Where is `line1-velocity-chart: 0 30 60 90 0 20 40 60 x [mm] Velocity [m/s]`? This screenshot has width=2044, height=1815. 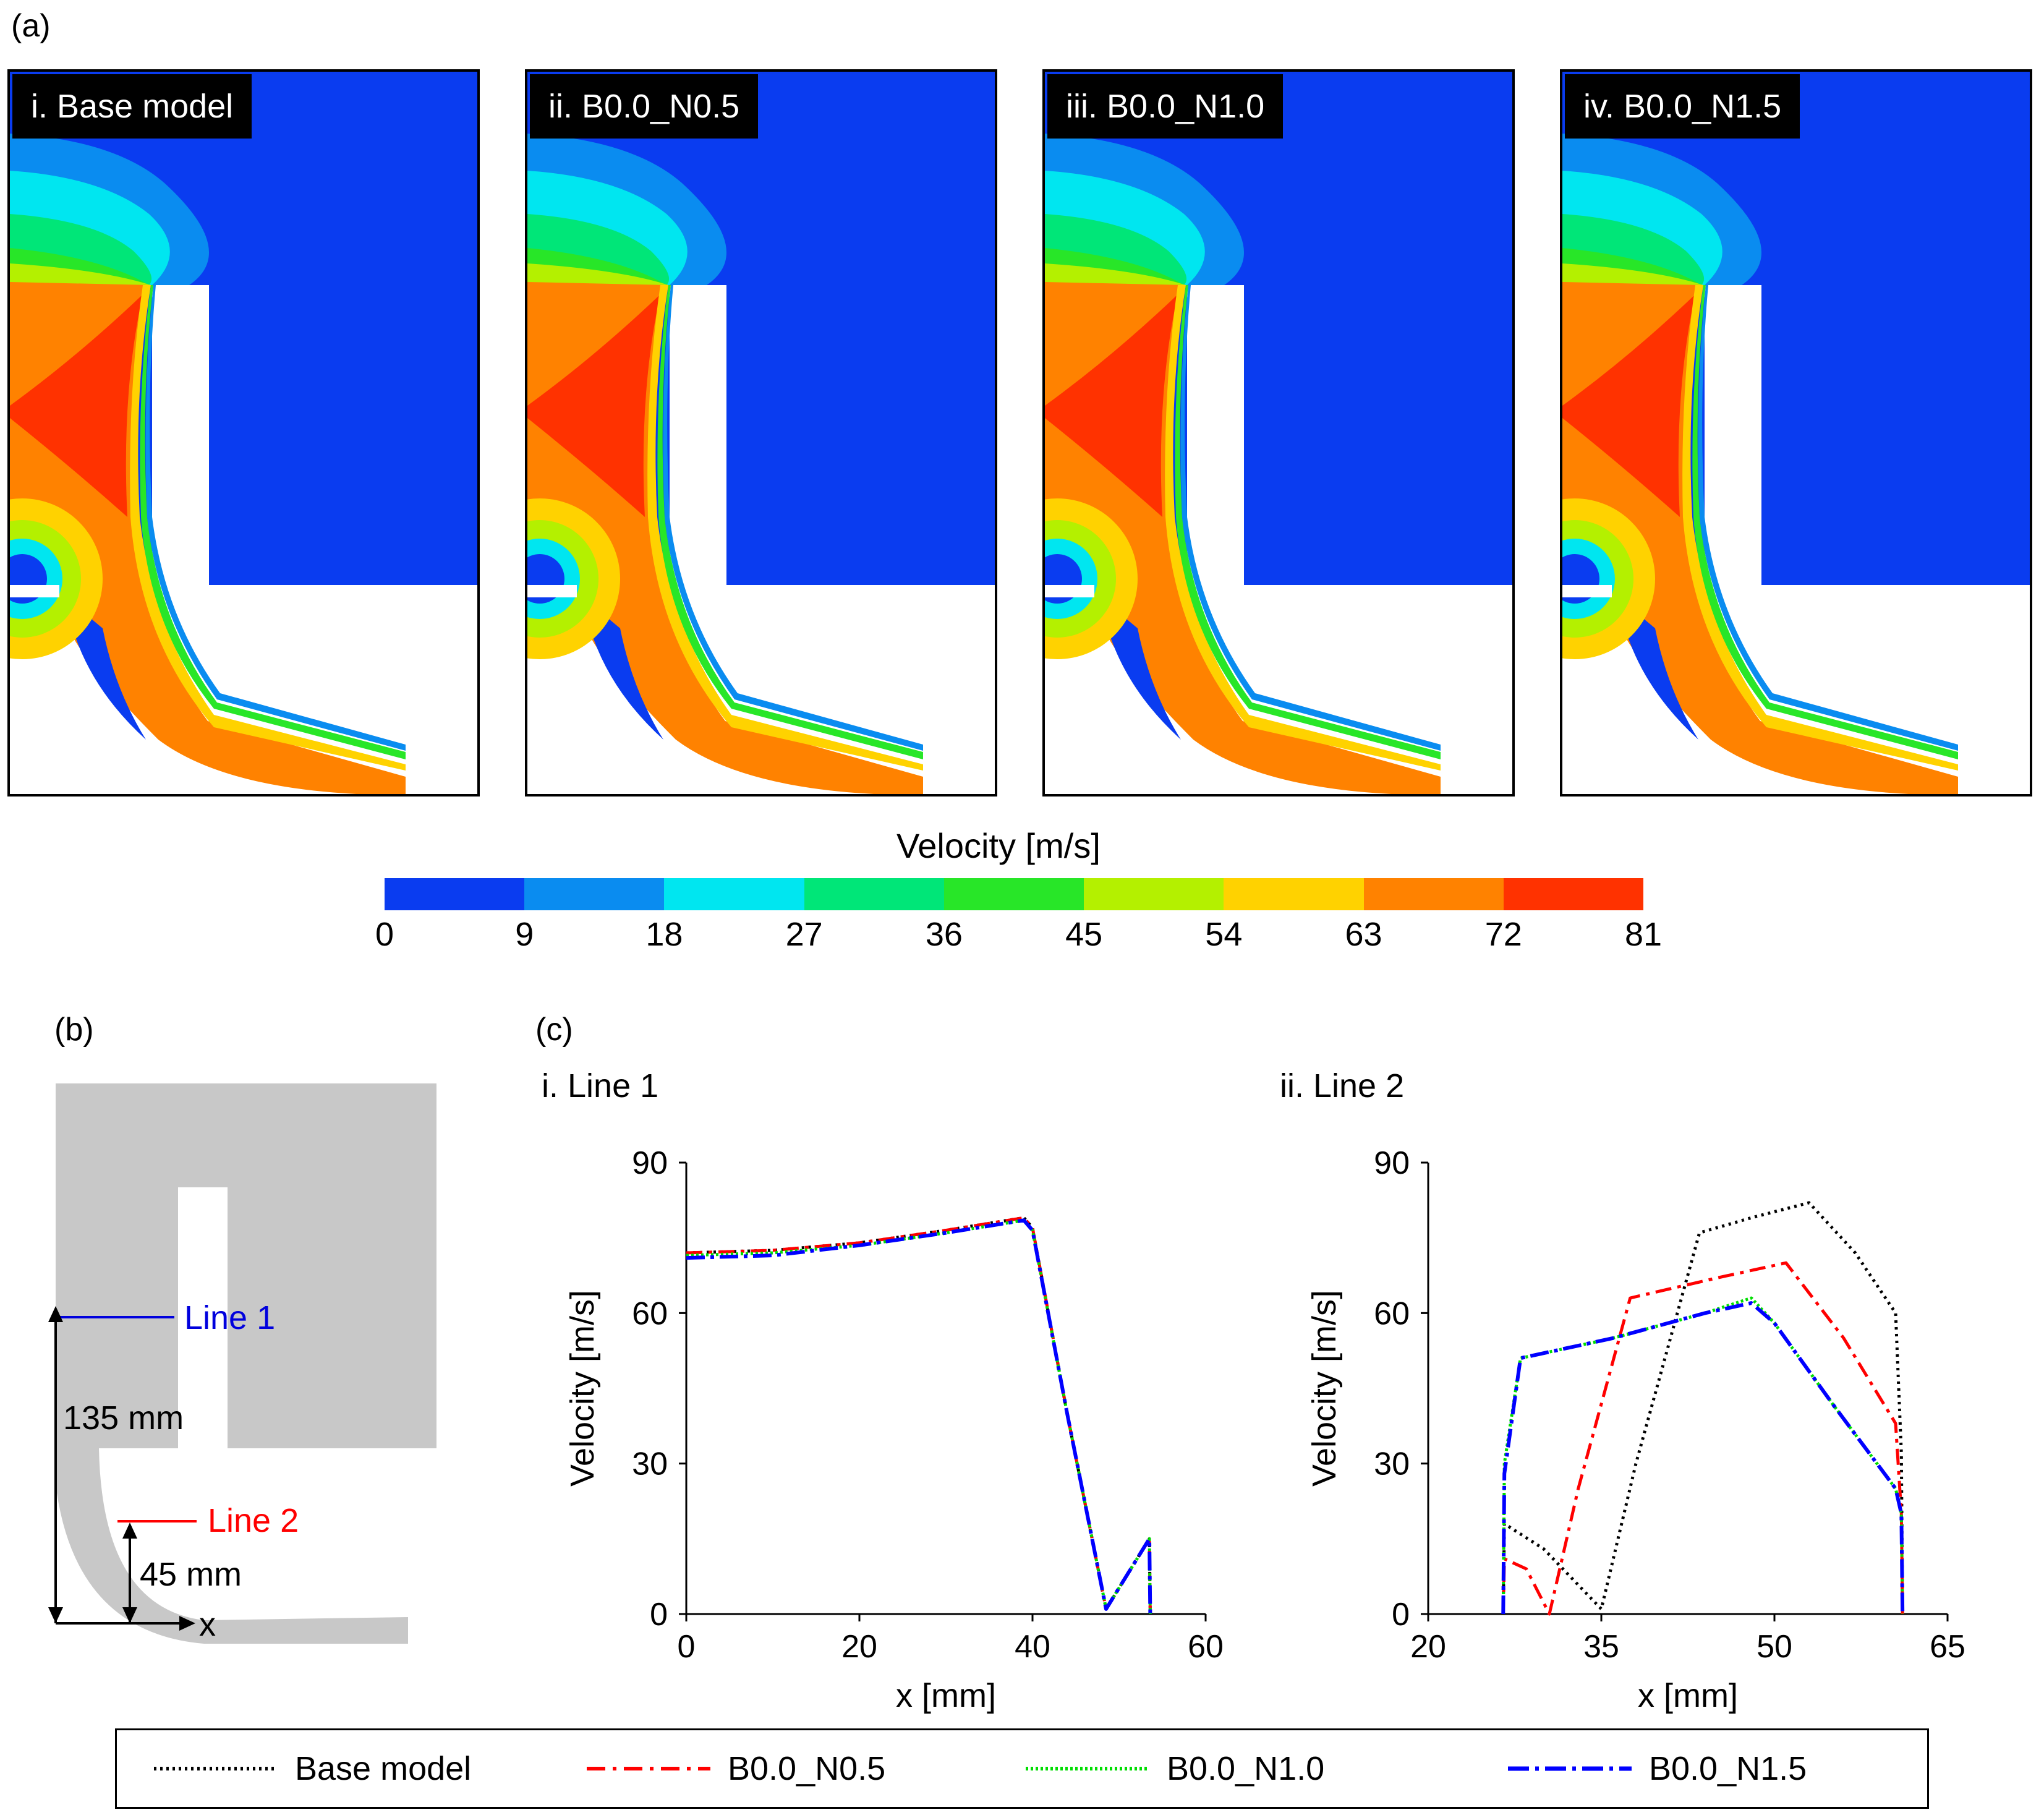 line1-velocity-chart: 0 30 60 90 0 20 40 60 x [mm] Velocity [m/s] is located at coordinates (894, 1429).